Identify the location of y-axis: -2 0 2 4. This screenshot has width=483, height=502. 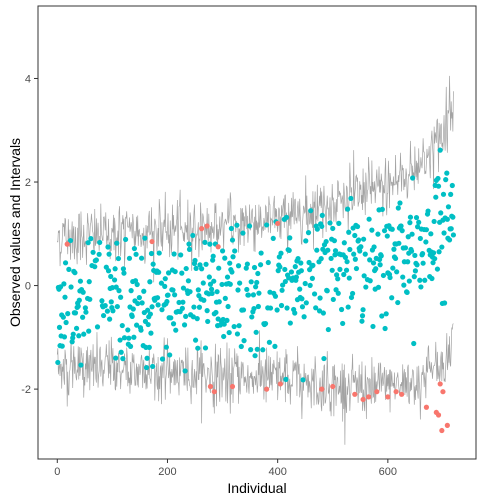
(29, 234).